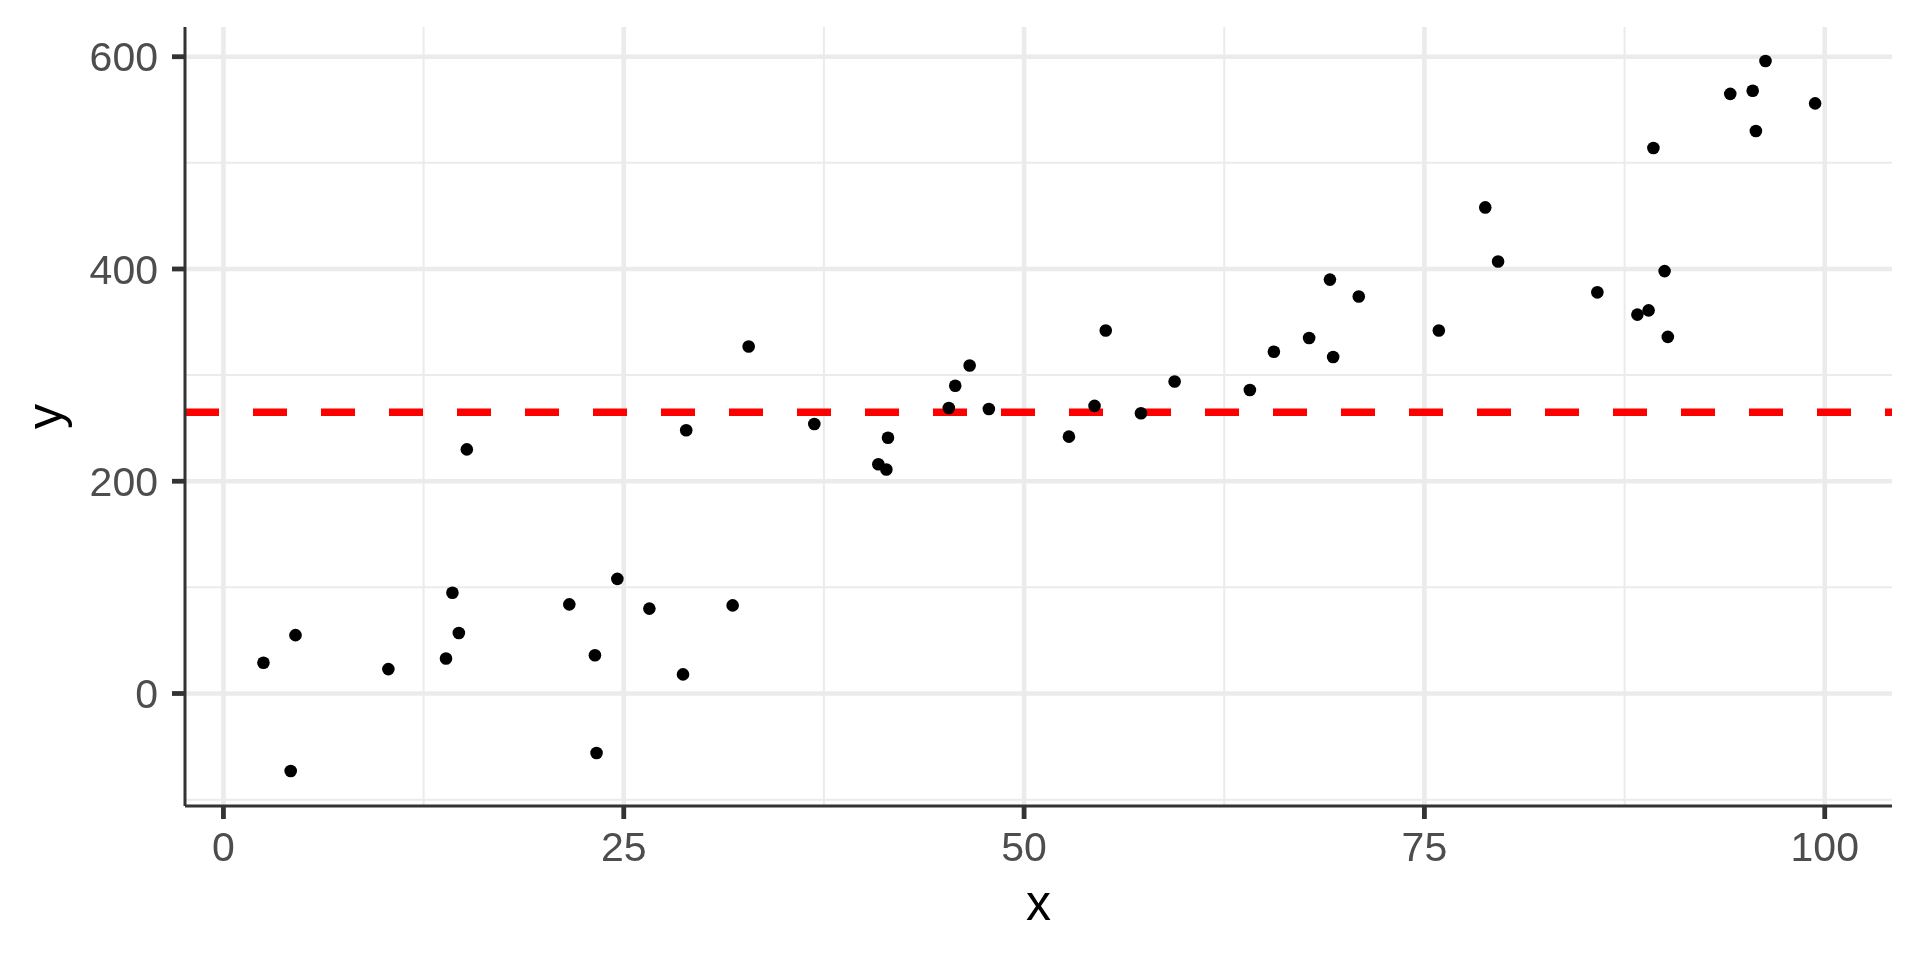 The width and height of the screenshot is (1920, 960). What do you see at coordinates (123, 57) in the screenshot?
I see `y-tick-label: 600` at bounding box center [123, 57].